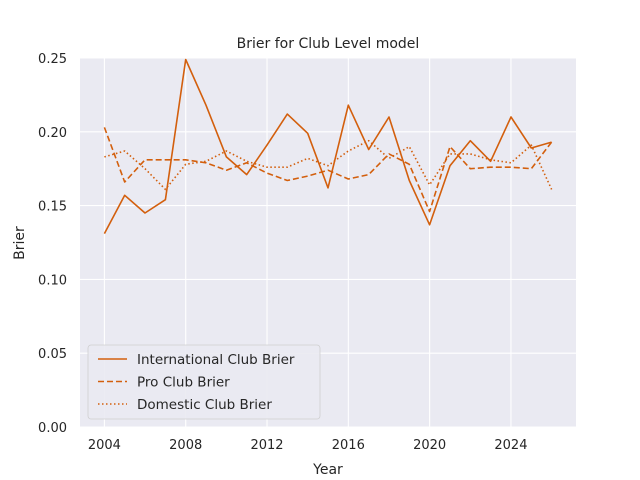 This screenshot has width=640, height=480. What do you see at coordinates (328, 44) in the screenshot?
I see `chart-title: Brier for Club Level model` at bounding box center [328, 44].